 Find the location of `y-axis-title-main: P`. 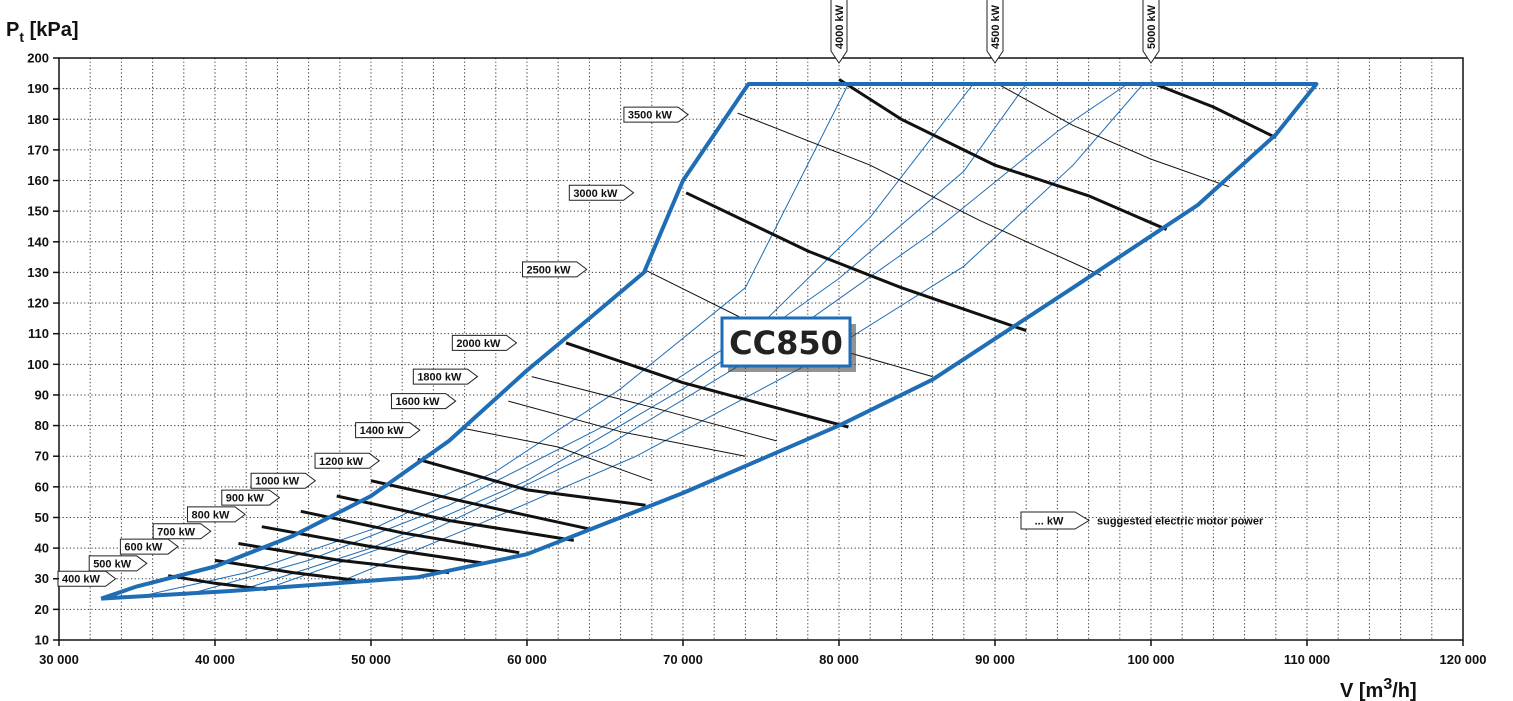

y-axis-title-main: P is located at coordinates (12, 30).